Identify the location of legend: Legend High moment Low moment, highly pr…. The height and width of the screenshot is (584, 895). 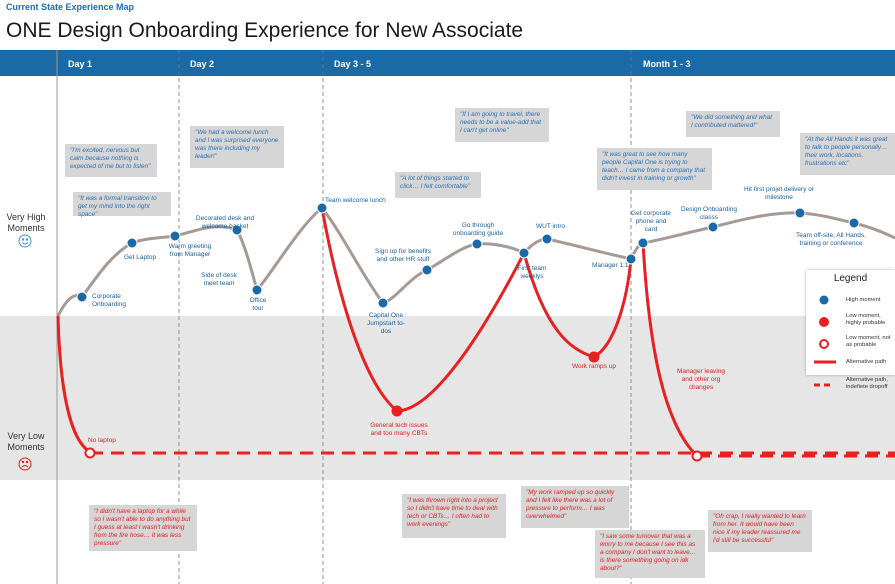
(850, 322).